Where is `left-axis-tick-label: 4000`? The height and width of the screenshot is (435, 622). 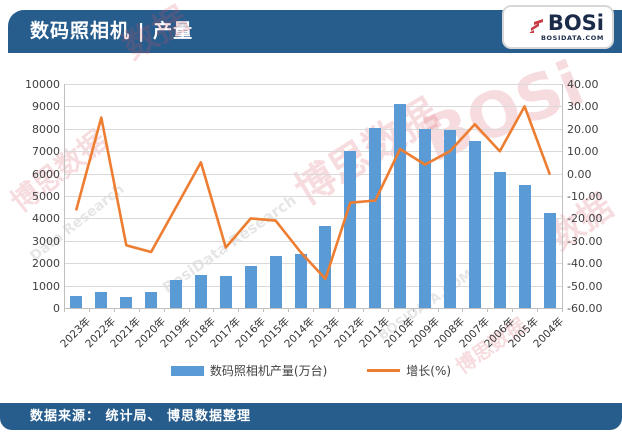 left-axis-tick-label: 4000 is located at coordinates (46, 219).